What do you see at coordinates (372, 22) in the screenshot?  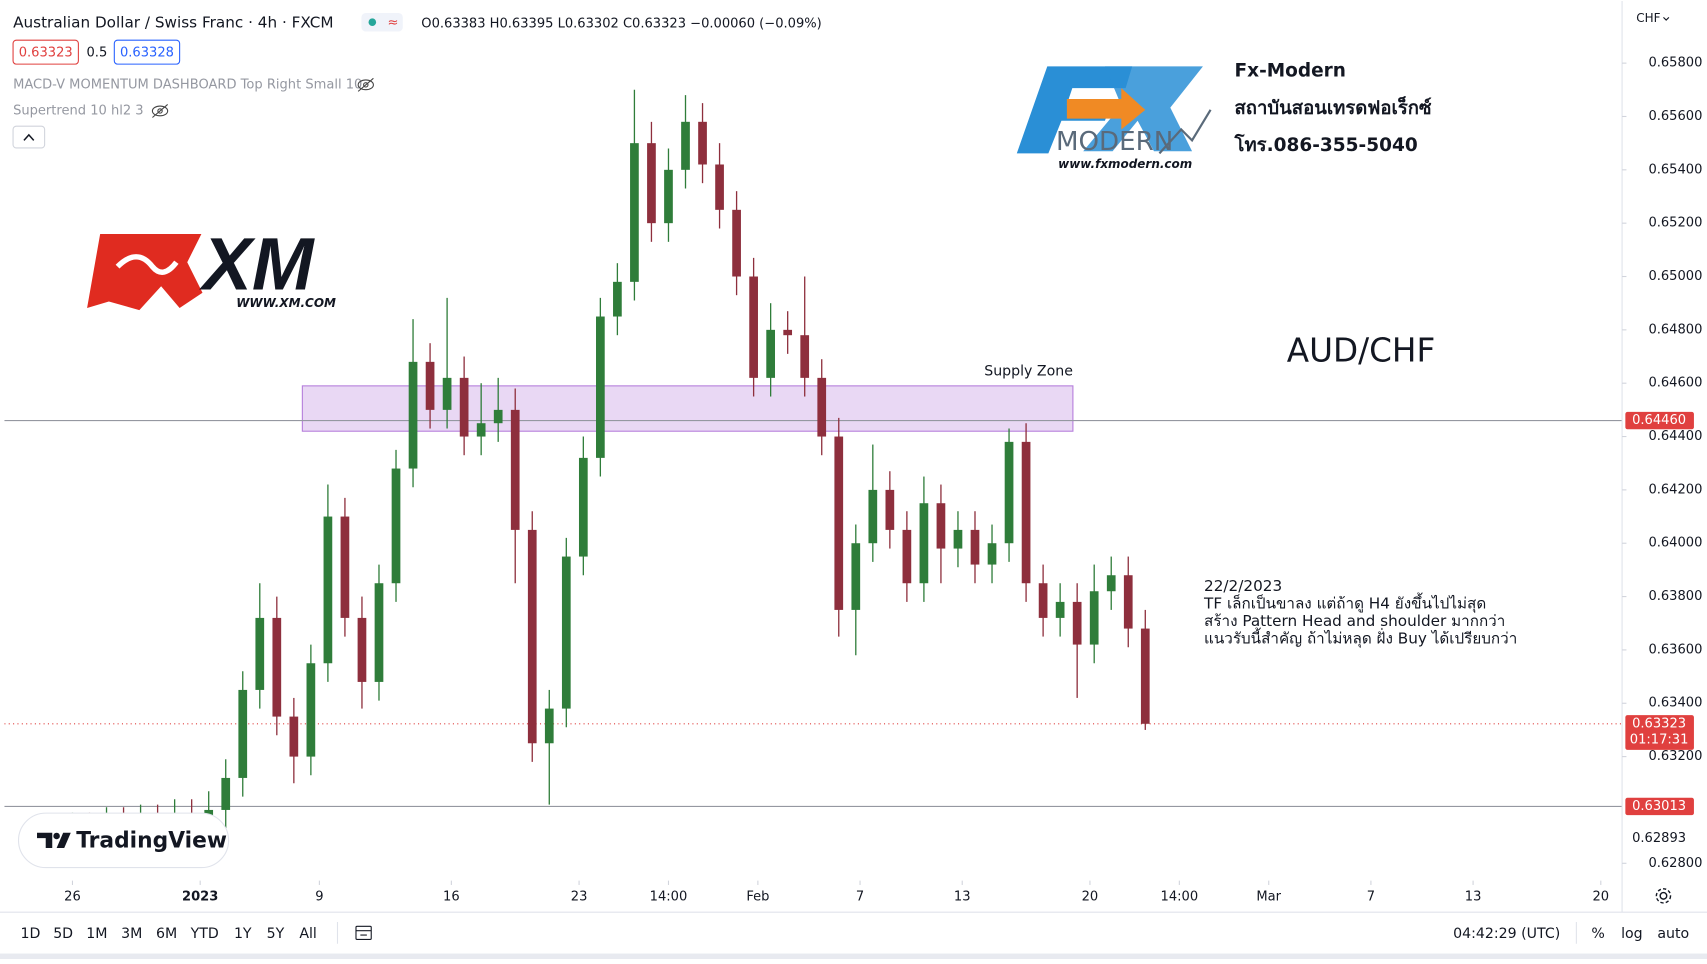 I see `status-dot` at bounding box center [372, 22].